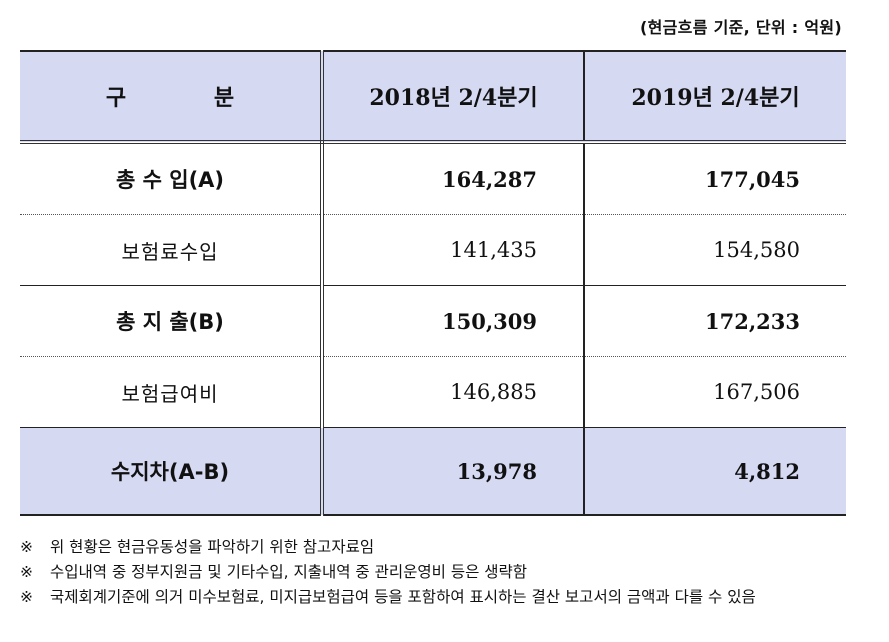  What do you see at coordinates (172, 250) in the screenshot?
I see `row-label-premium-income: 보험료수입` at bounding box center [172, 250].